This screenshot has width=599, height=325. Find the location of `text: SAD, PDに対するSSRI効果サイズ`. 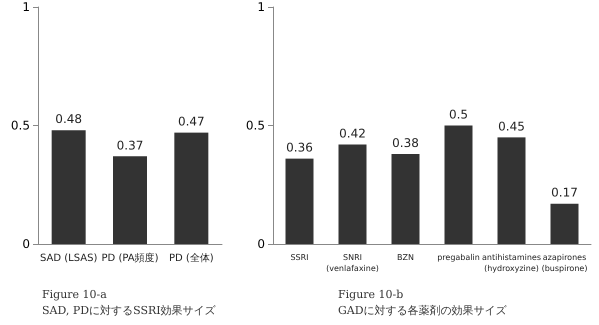

text: SAD, PDに対するSSRI効果サイズ is located at coordinates (129, 310).